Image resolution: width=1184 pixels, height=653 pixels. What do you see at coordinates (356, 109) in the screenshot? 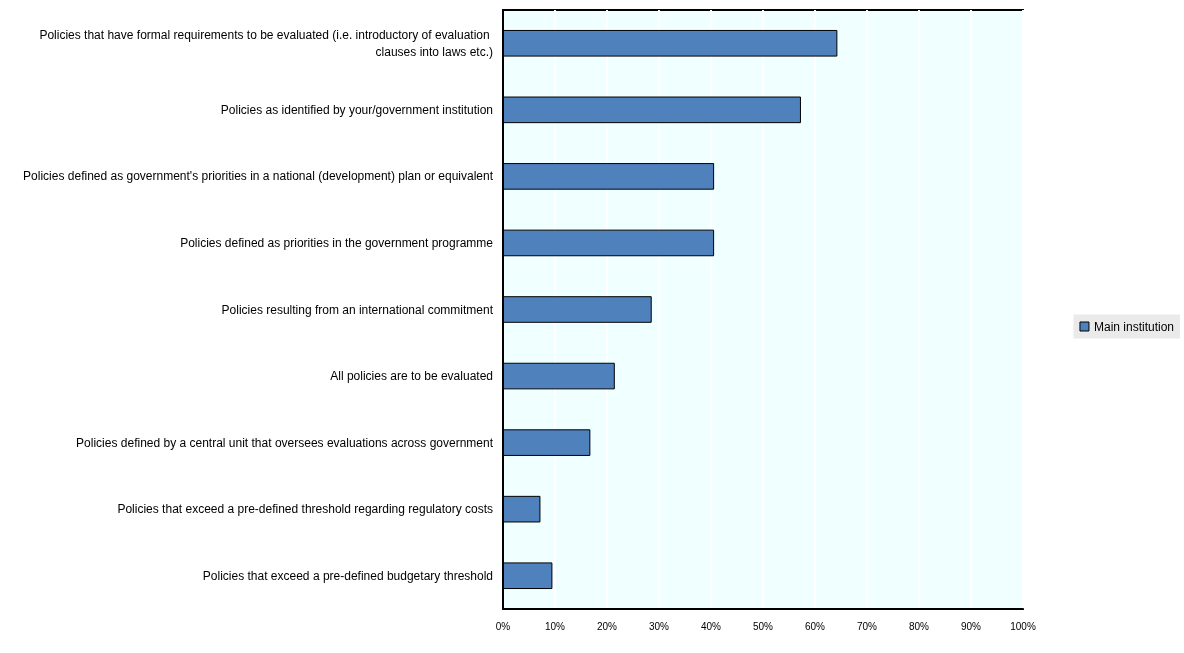
I see `y-tick-label: Policies as identified by your/government institution` at bounding box center [356, 109].